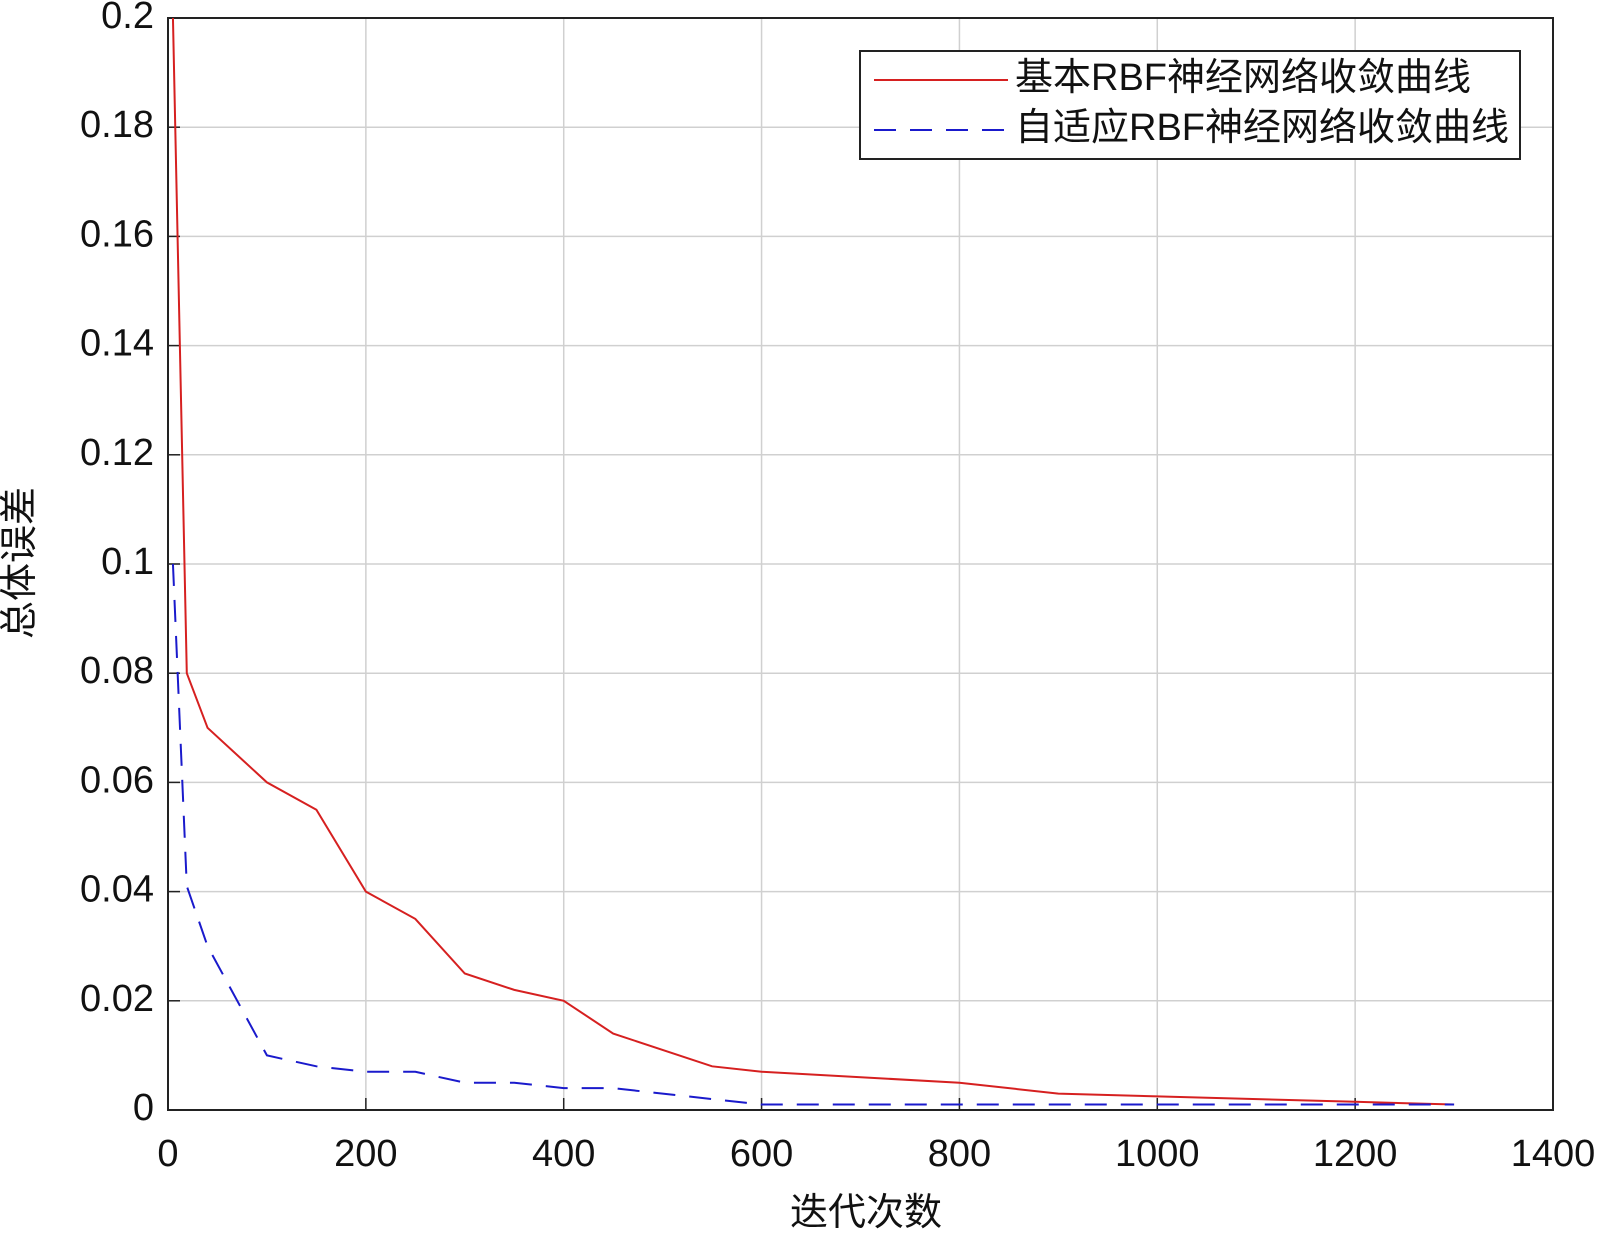 Image resolution: width=1600 pixels, height=1242 pixels. Describe the element at coordinates (1355, 1154) in the screenshot. I see `x-tick-label: 1200` at that location.